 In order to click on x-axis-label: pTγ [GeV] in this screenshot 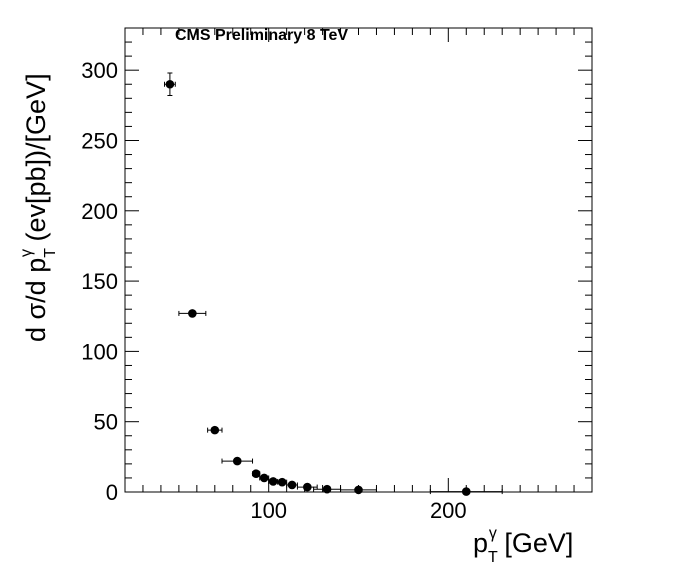, I will do `click(523, 545)`.